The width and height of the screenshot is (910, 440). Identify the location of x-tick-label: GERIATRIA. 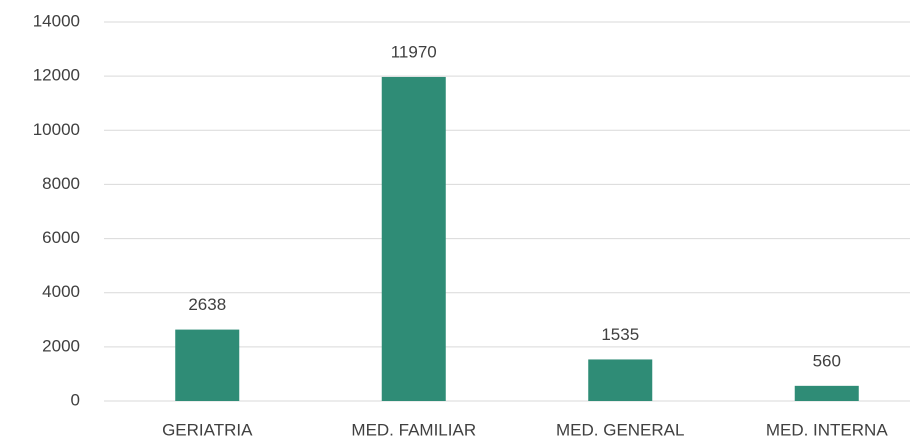
(207, 429).